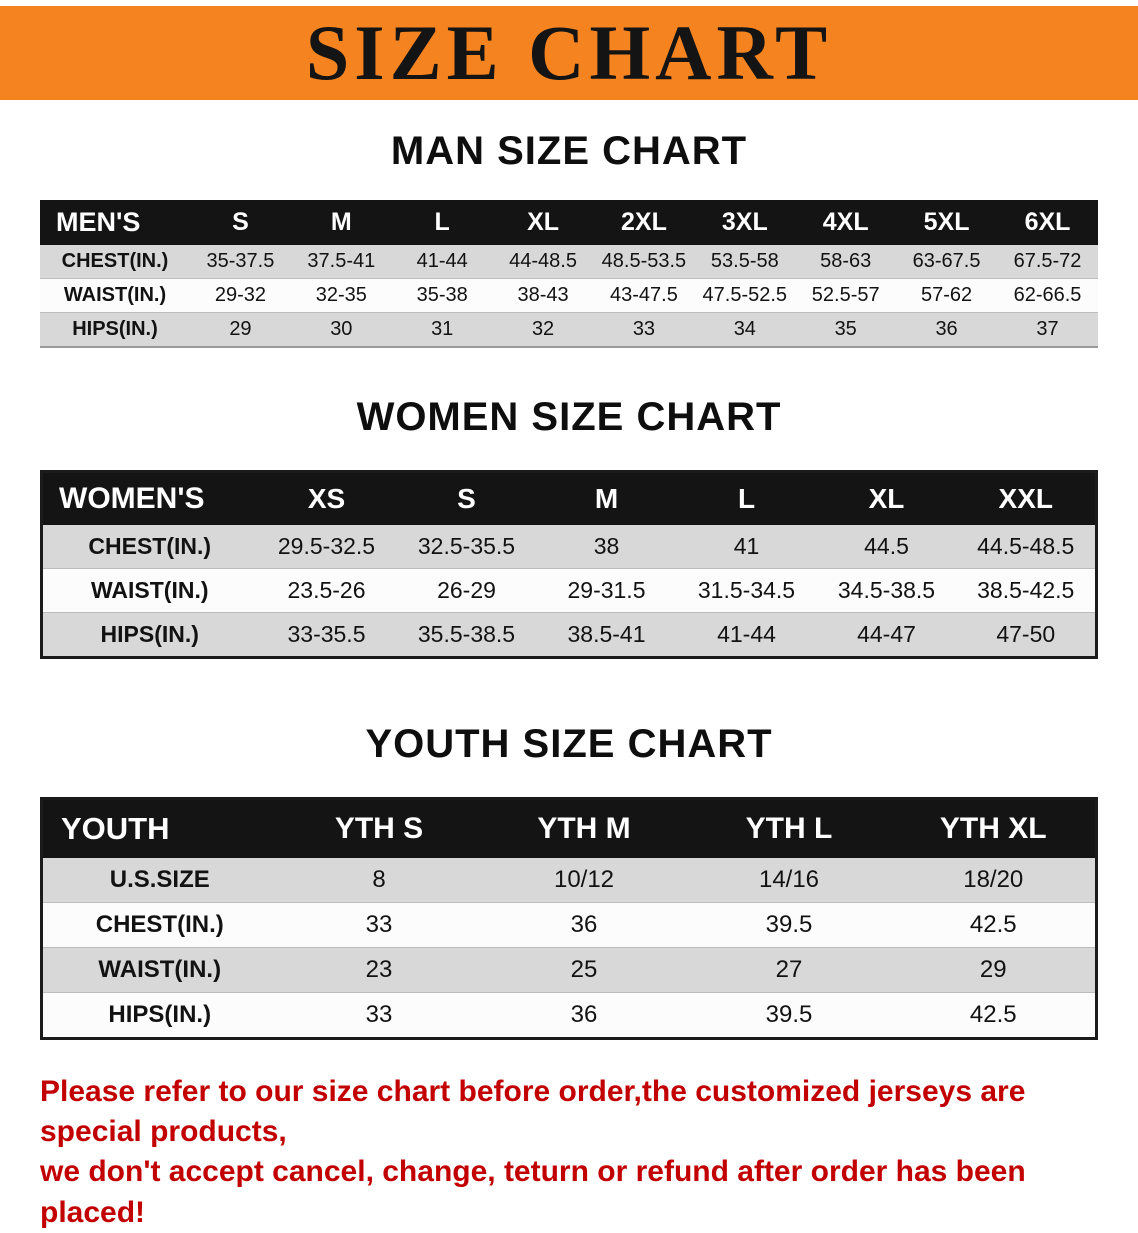  Describe the element at coordinates (569, 970) in the screenshot. I see `table-row: WAIST(IN.) 23 25 27 29` at that location.